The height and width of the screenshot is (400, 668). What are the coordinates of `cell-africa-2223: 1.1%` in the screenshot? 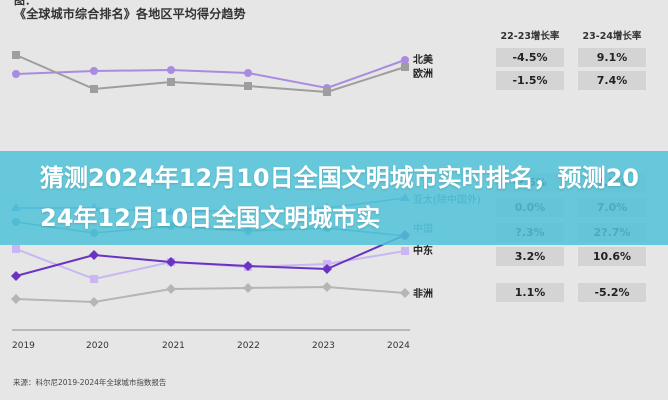 It's located at (530, 292).